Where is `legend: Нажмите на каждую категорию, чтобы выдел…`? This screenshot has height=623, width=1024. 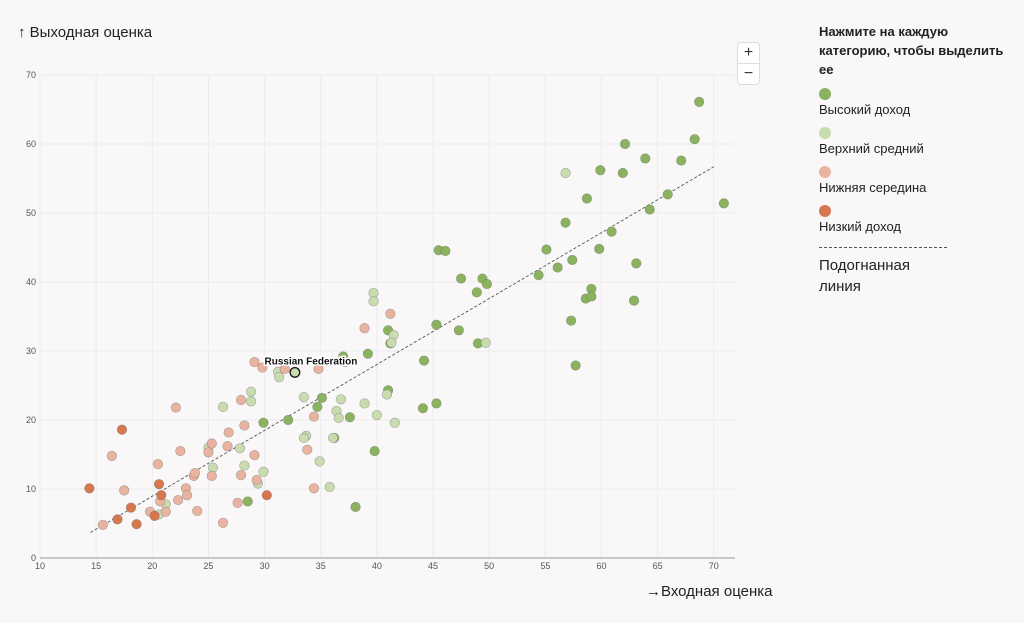 legend: Нажмите на каждую категорию, чтобы выдел… is located at coordinates (919, 159).